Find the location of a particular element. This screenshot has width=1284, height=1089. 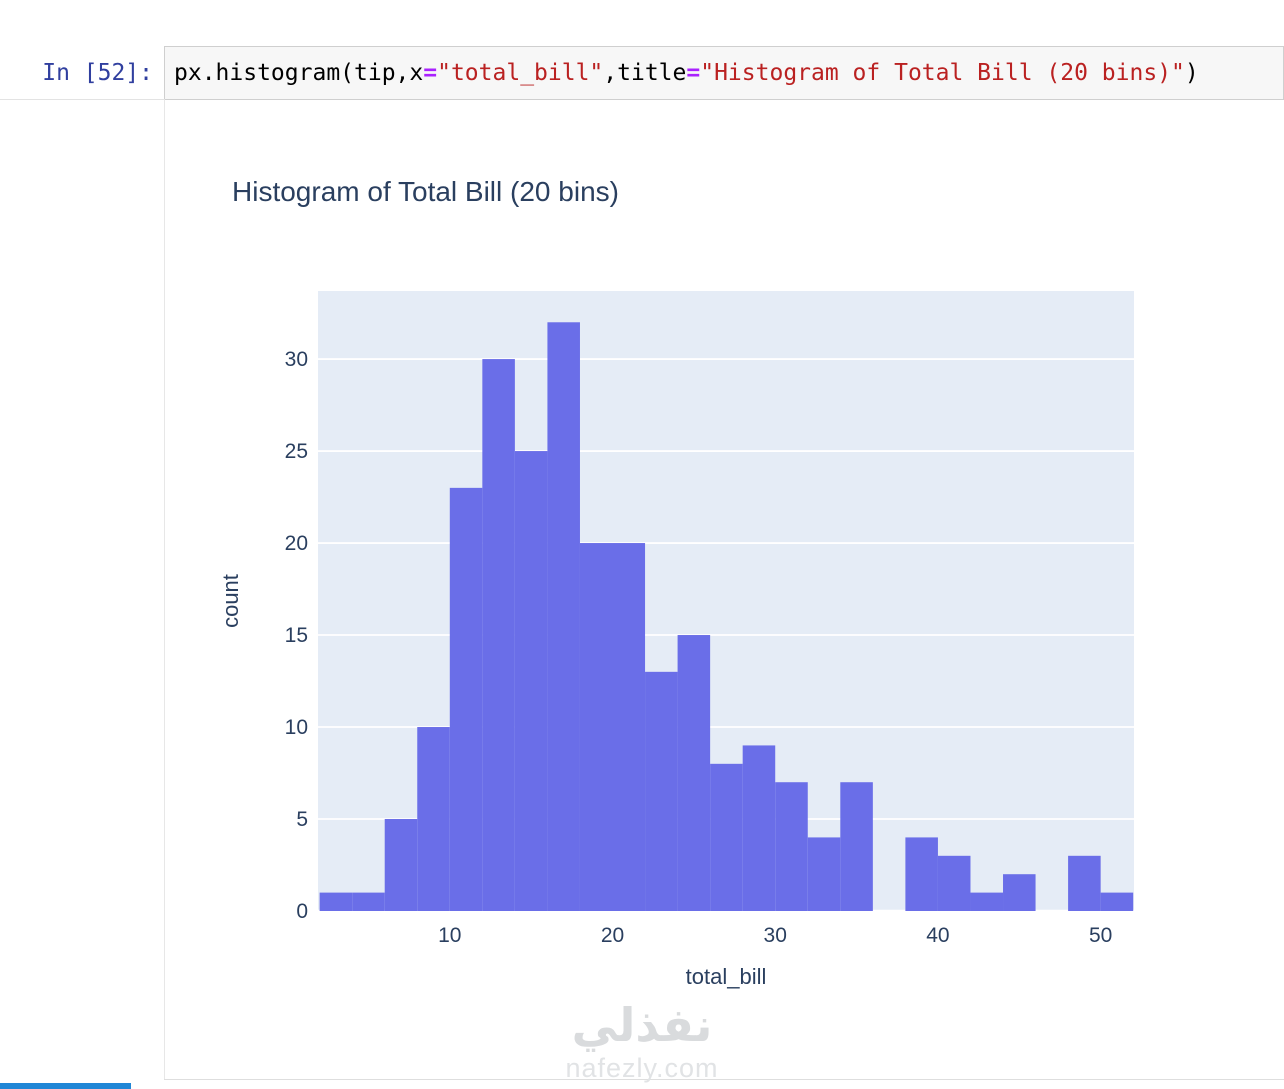

code-token-plain: px.histogram(tip,x is located at coordinates (299, 73).